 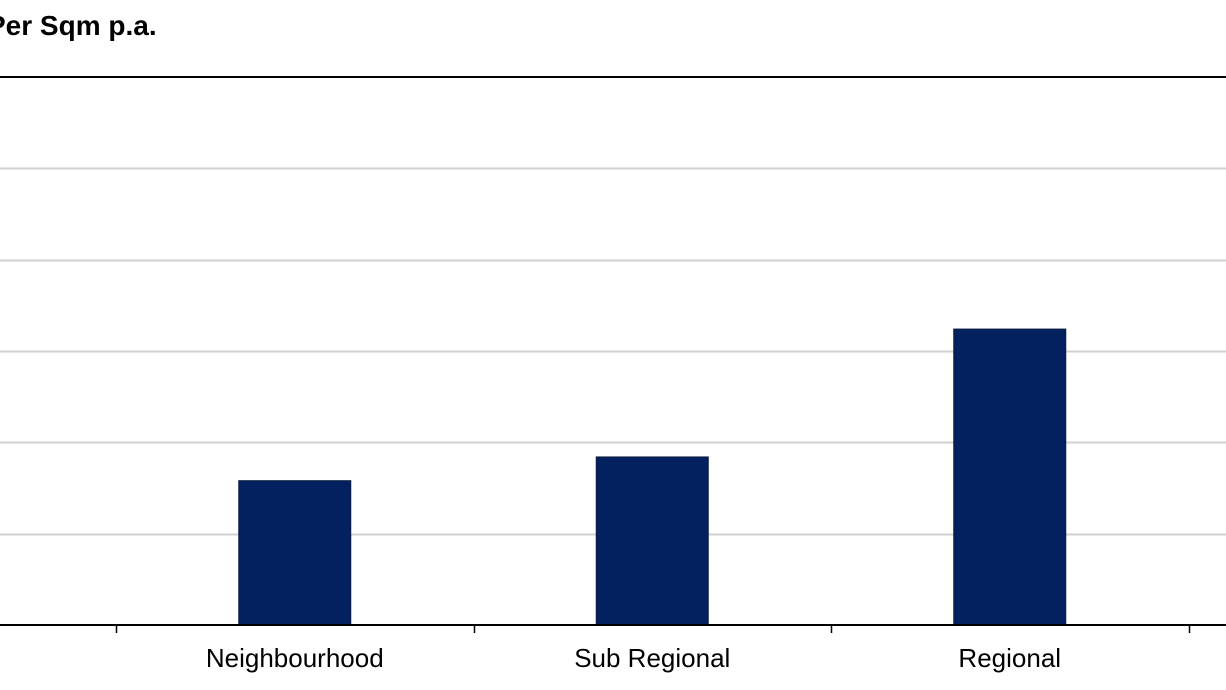 What do you see at coordinates (1010, 477) in the screenshot?
I see `bar-regional` at bounding box center [1010, 477].